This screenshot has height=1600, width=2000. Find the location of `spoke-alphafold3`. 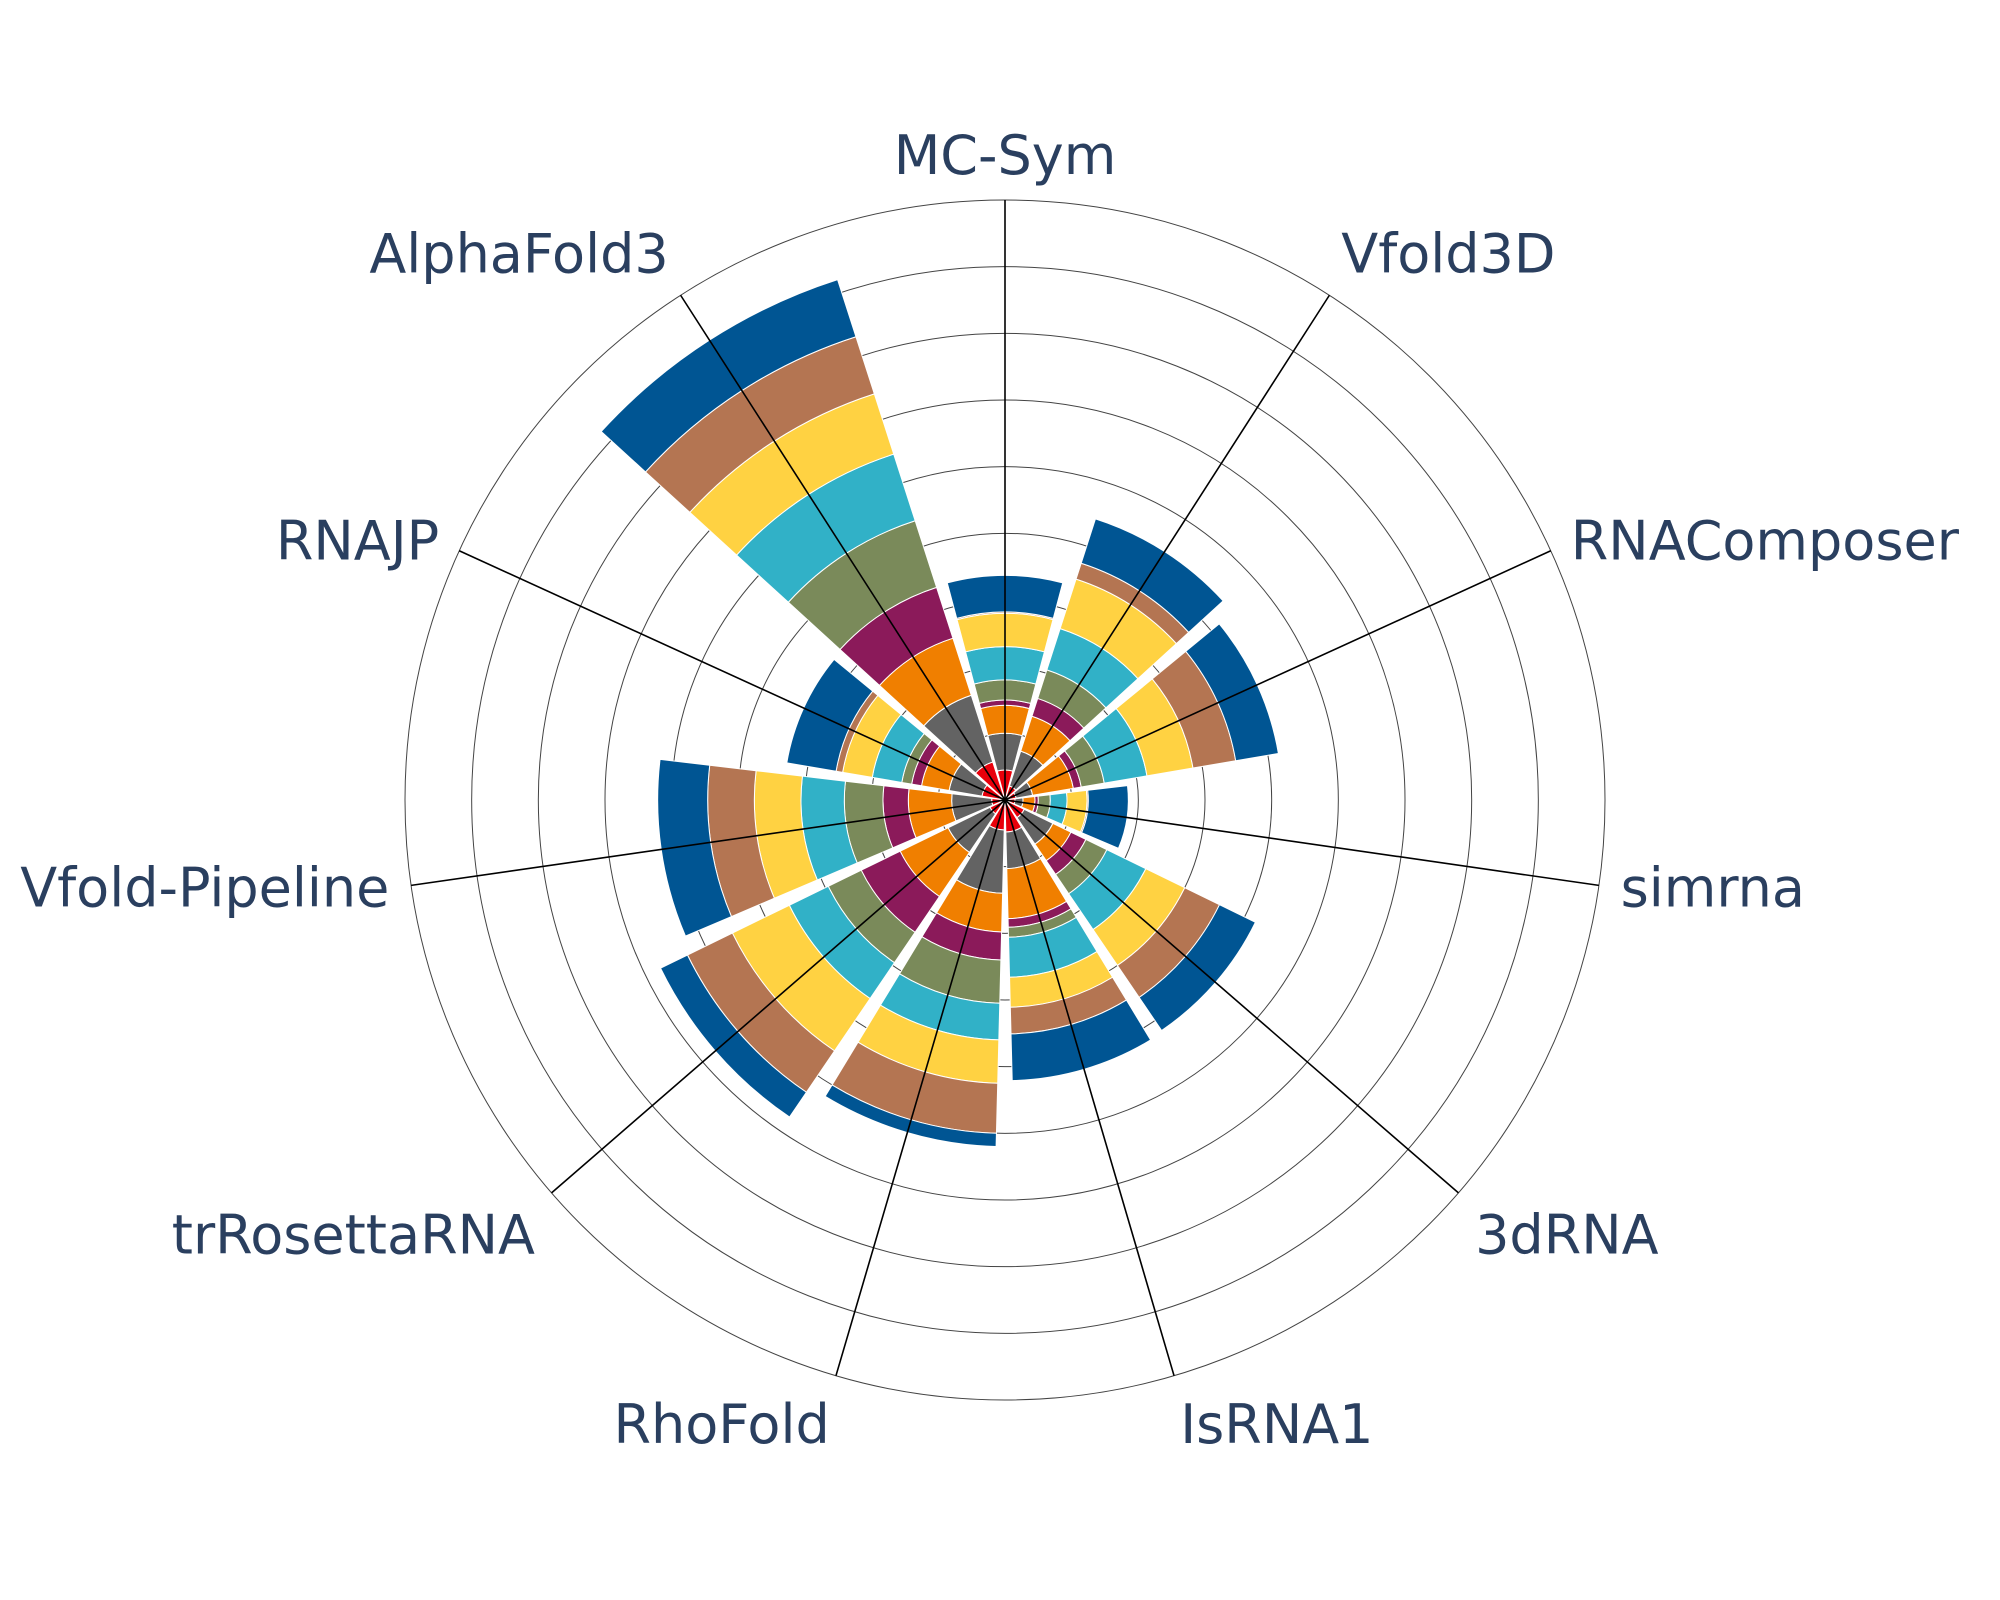

spoke-alphafold3 is located at coordinates (842, 547).